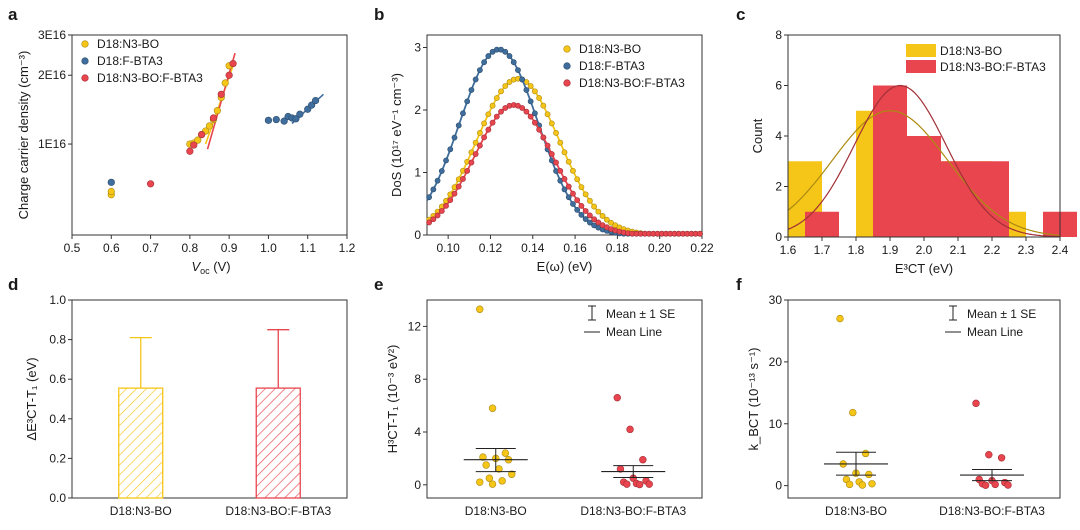  I want to click on x-tick-label: 0.16, so click(575, 248).